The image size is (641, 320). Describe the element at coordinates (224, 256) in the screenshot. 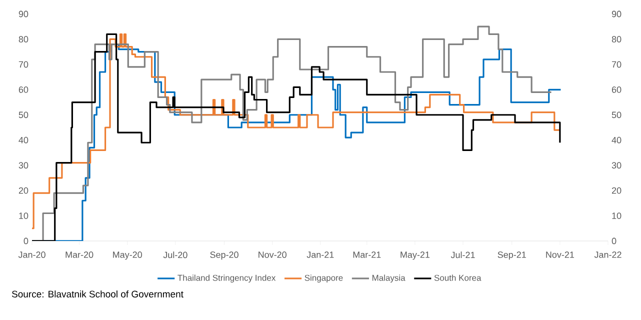

I see `x-tick-label: Sep-20` at that location.